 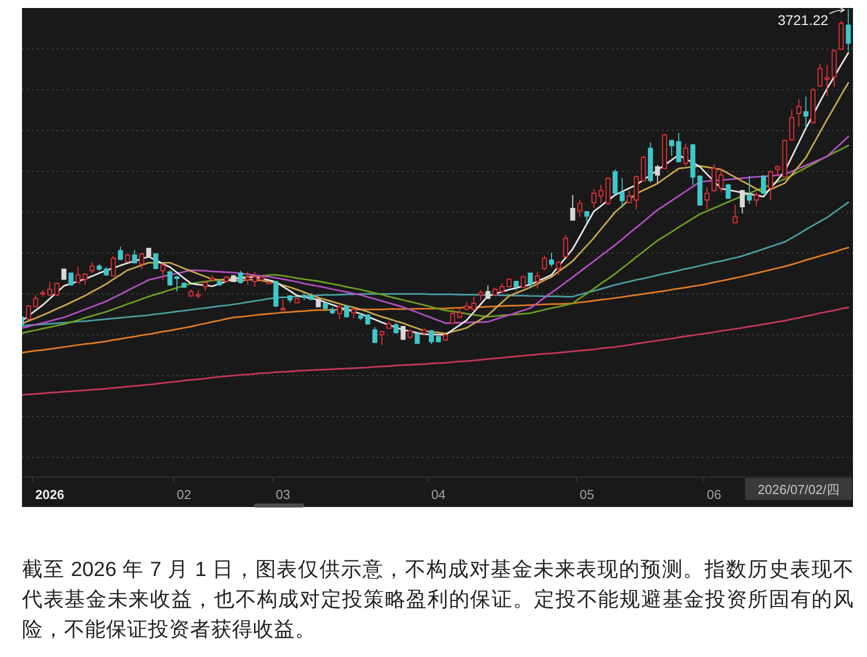 I want to click on x-tick-label: 2026, so click(x=49, y=494).